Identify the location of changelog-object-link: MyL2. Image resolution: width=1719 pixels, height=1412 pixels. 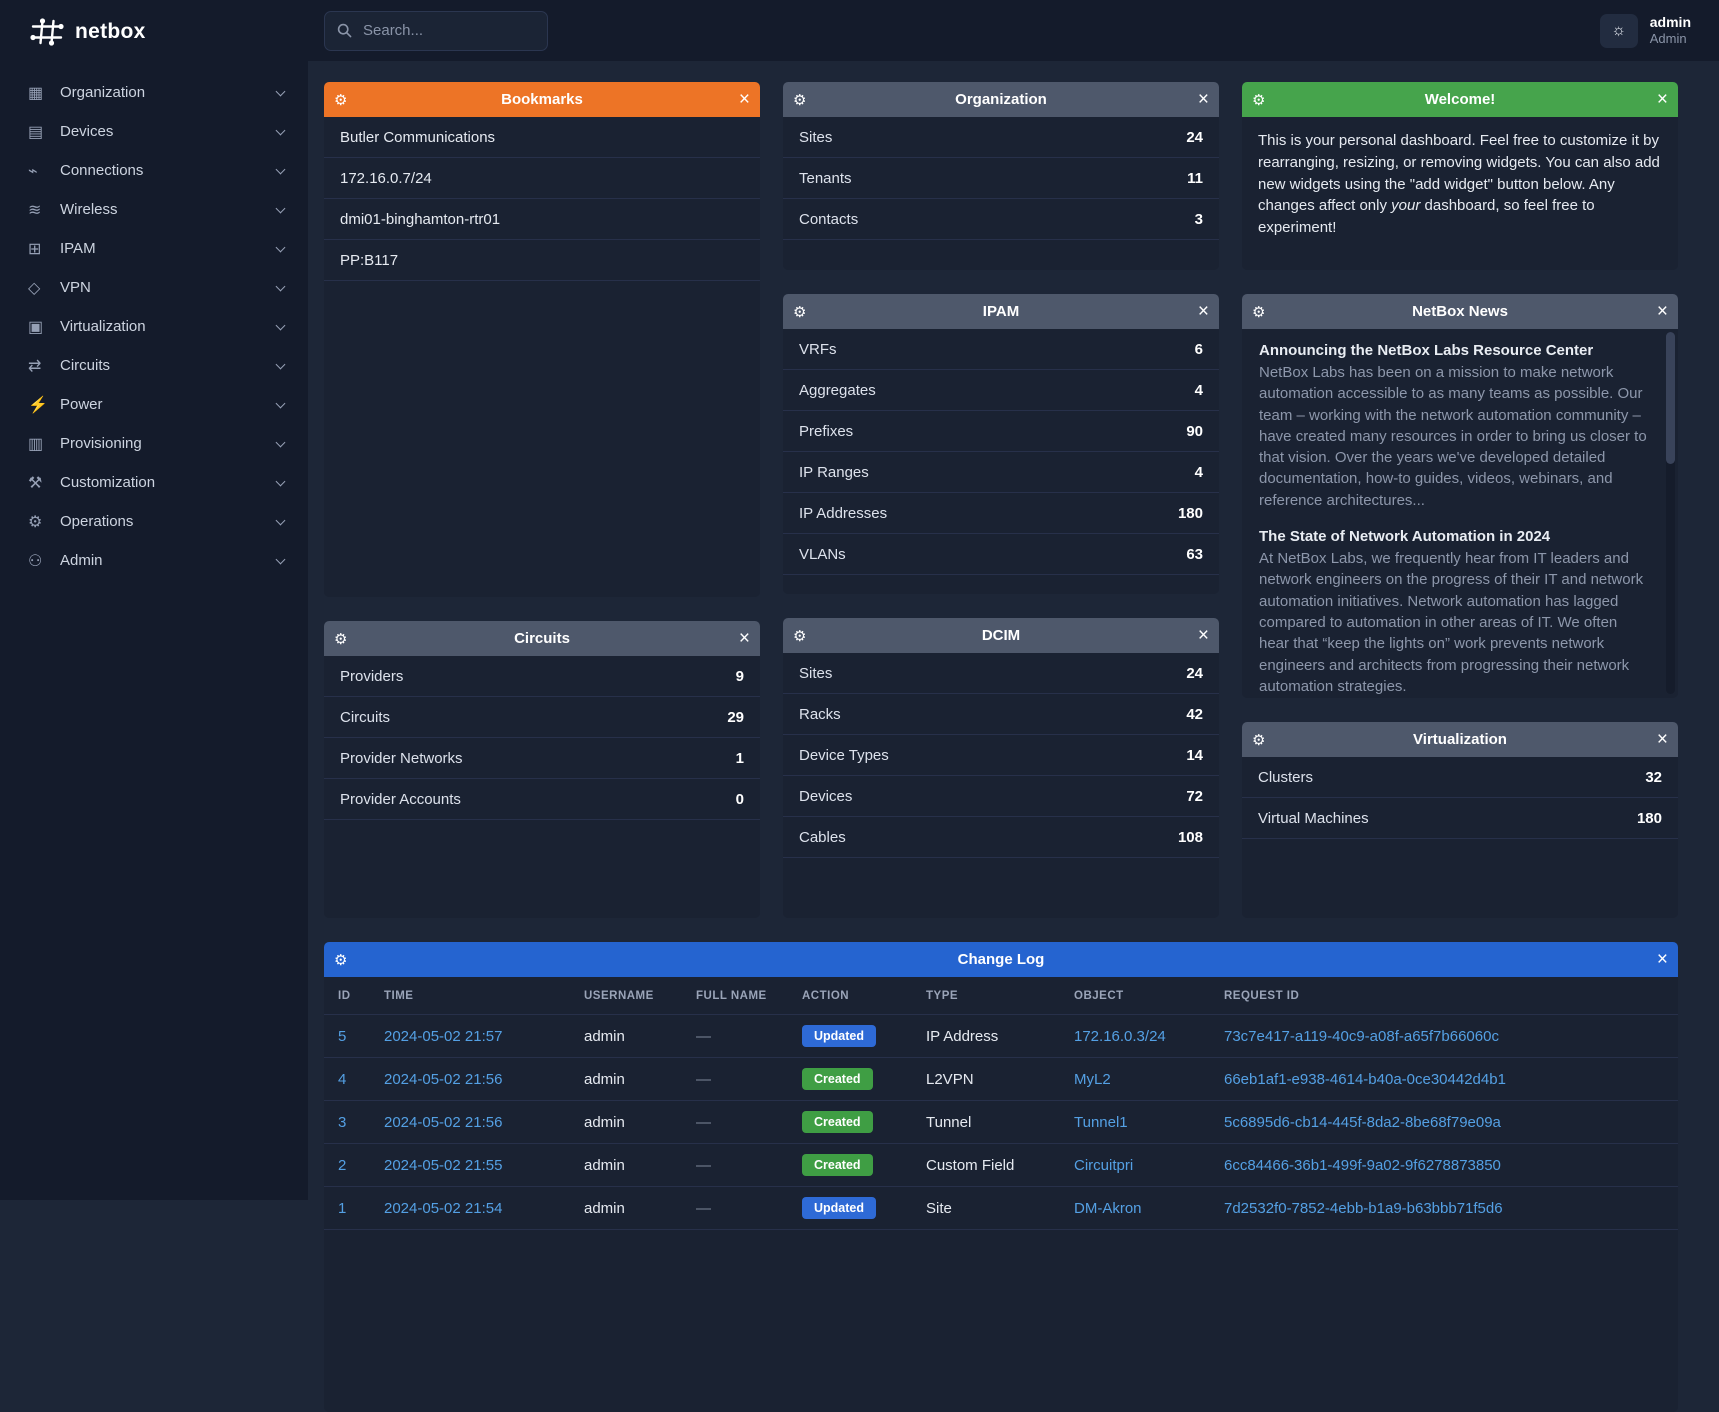
(1135, 1079).